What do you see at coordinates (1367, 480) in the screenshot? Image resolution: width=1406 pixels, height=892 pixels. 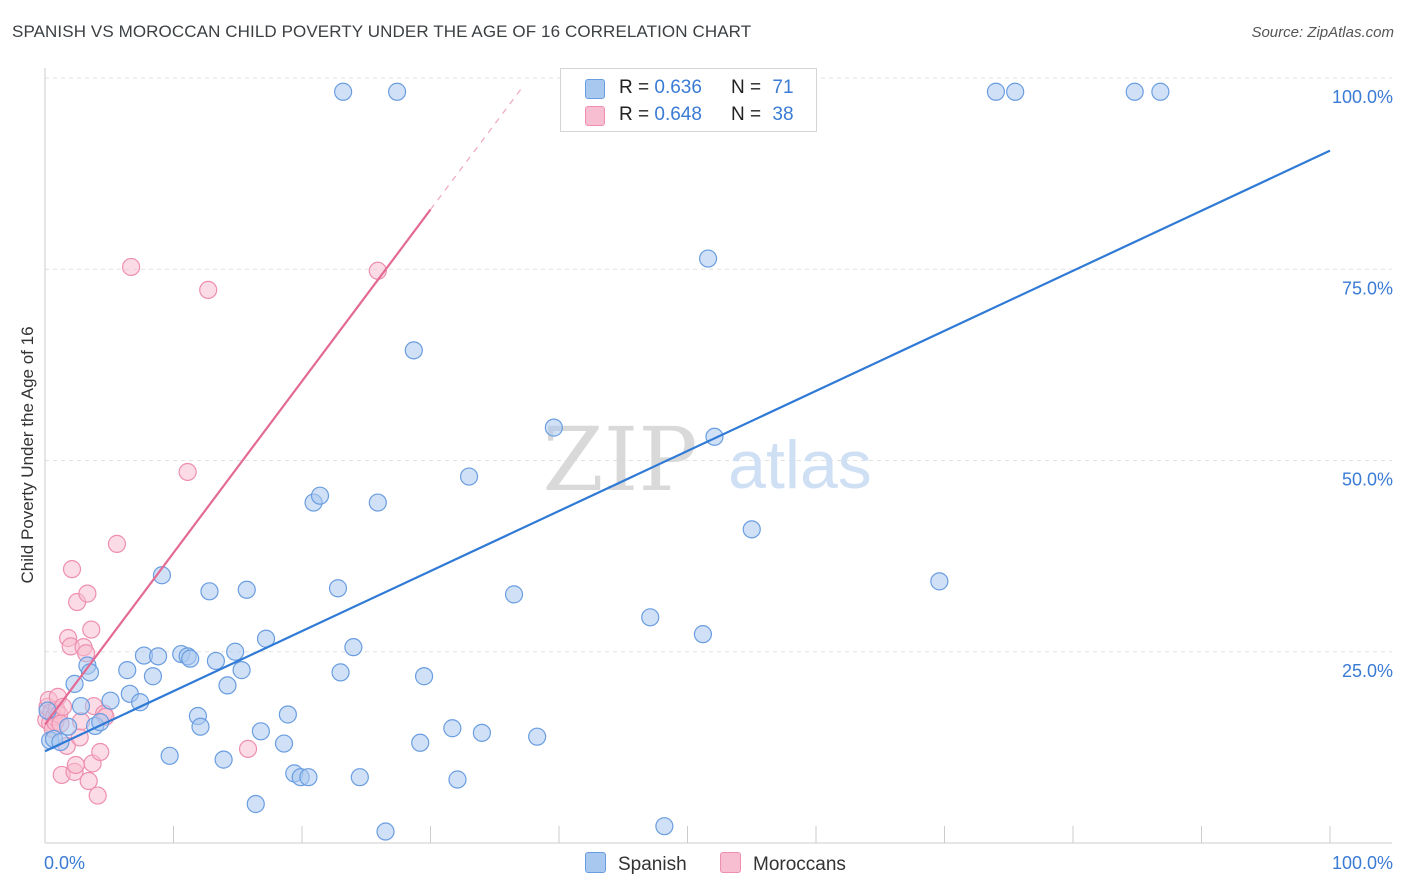 I see `y-tick-label: 50.0%` at bounding box center [1367, 480].